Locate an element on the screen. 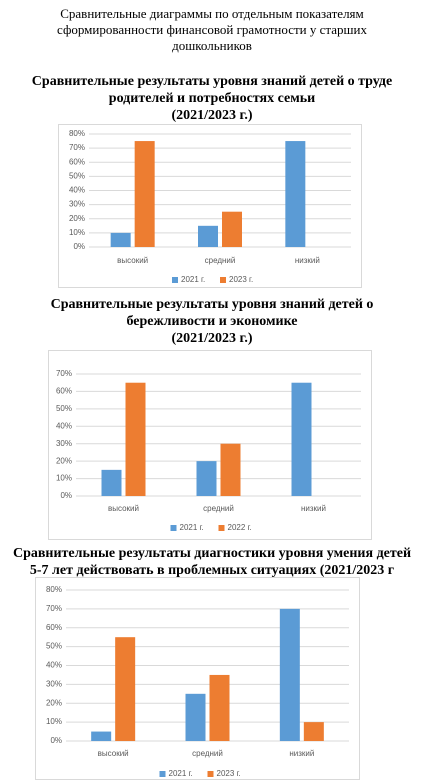 Image resolution: width=424 pixels, height=780 pixels. legend-label: 2022 г. is located at coordinates (240, 527).